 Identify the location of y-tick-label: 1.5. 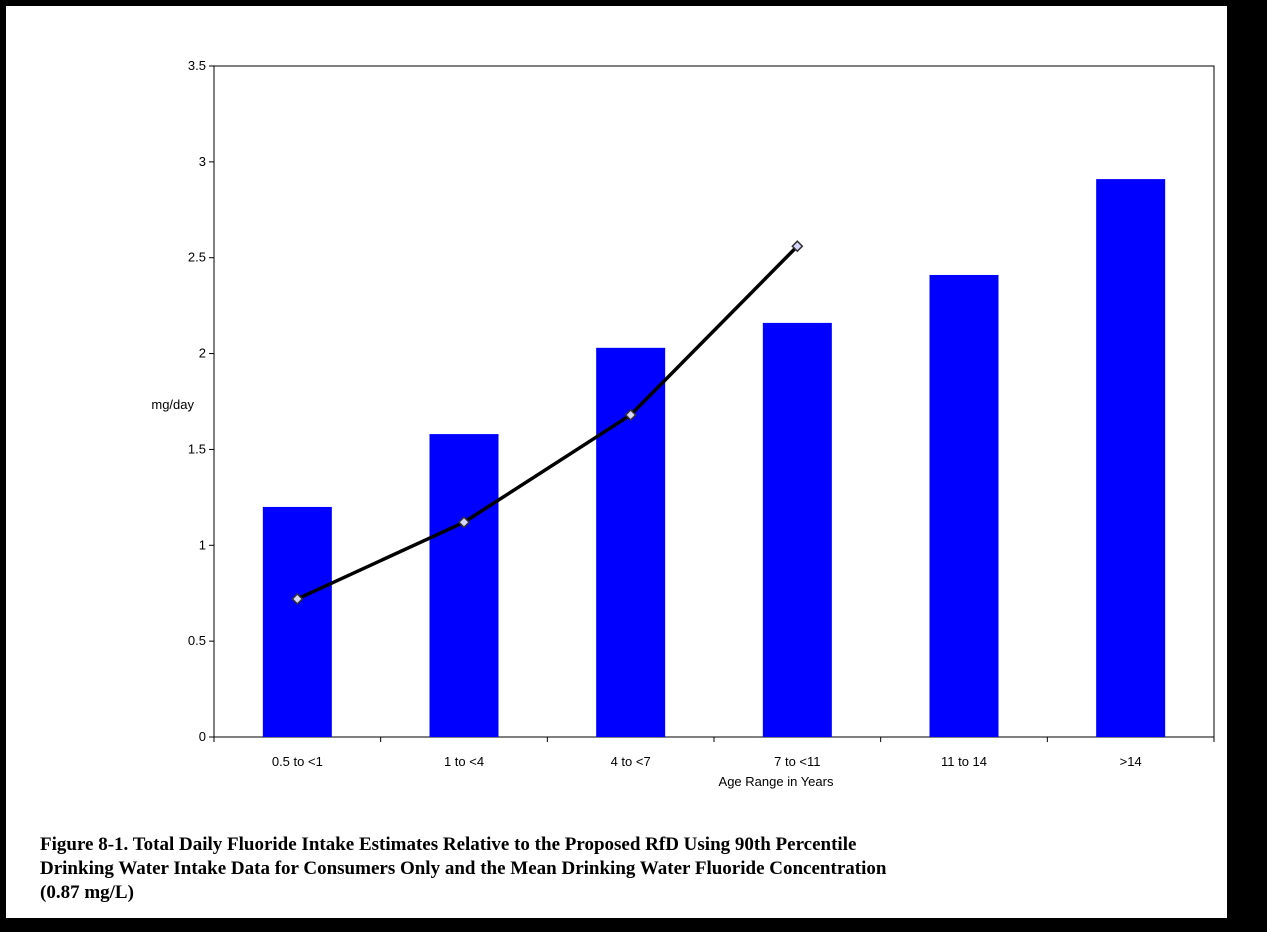
(197, 448).